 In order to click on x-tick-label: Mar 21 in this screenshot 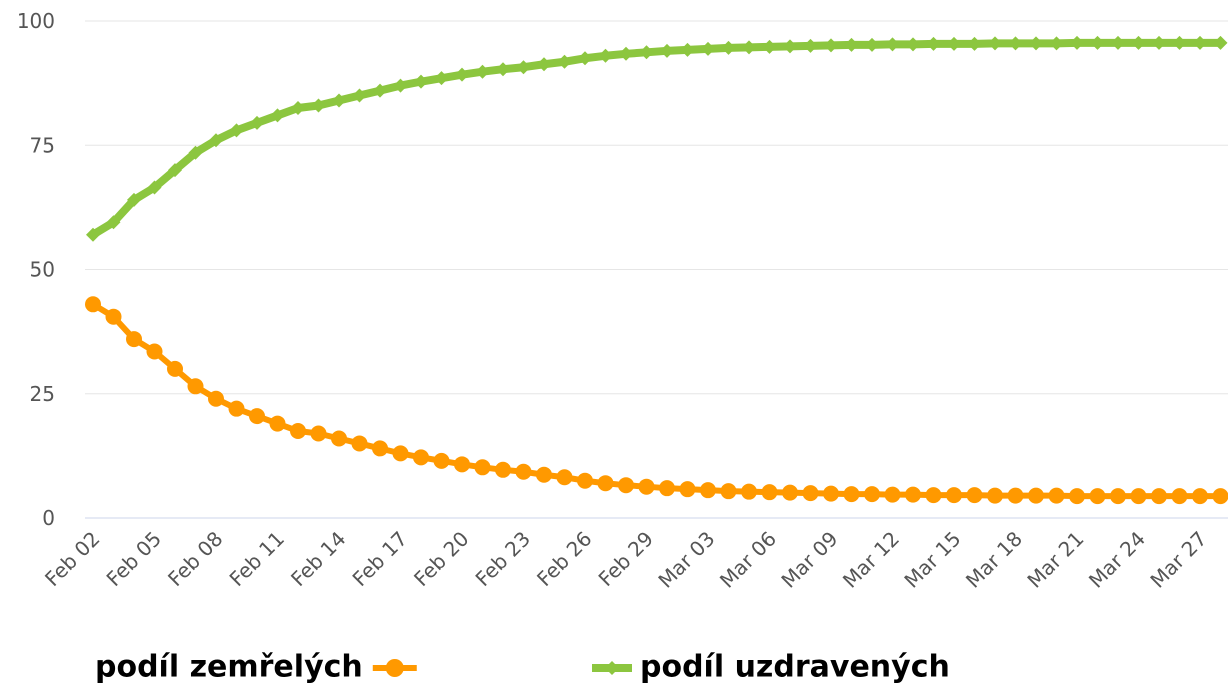, I will do `click(1055, 560)`.